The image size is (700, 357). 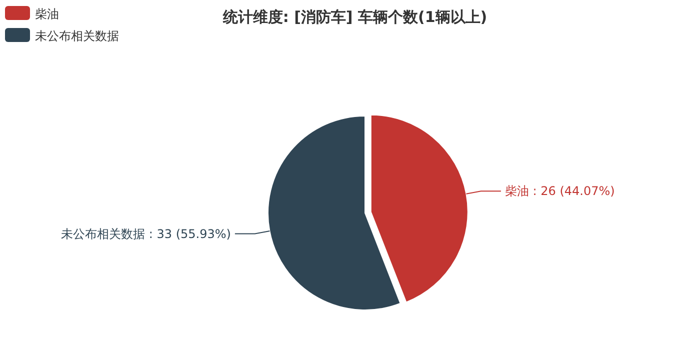 What do you see at coordinates (355, 17) in the screenshot?
I see `title: 统计维度: [消防车] 车辆个数(1辆以上)` at bounding box center [355, 17].